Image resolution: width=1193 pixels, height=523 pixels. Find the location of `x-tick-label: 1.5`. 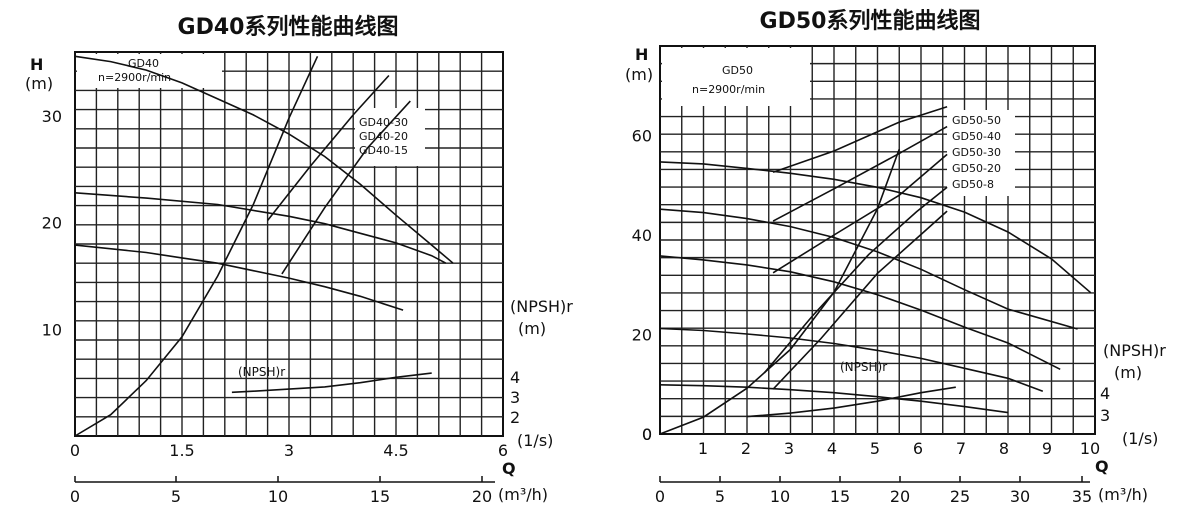

x-tick-label: 1.5 is located at coordinates (181, 450).